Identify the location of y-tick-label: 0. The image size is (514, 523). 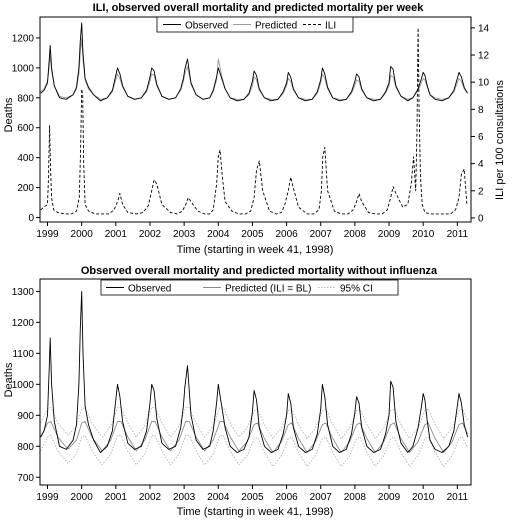
(31, 218).